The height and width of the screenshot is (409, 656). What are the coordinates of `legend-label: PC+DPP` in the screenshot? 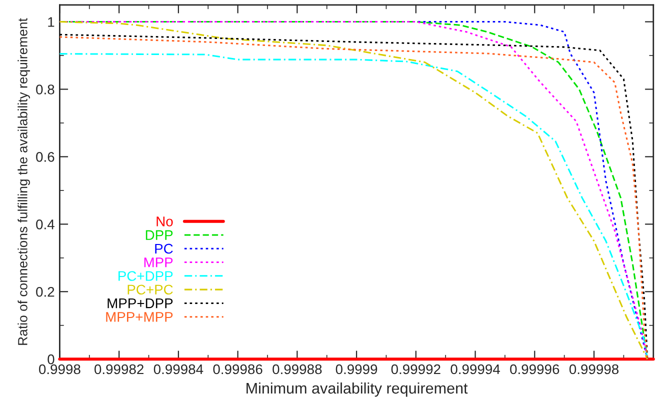 It's located at (145, 276).